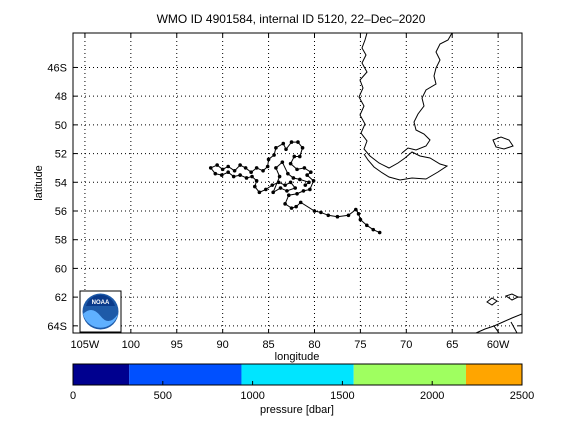 The width and height of the screenshot is (576, 432). I want to click on pressure-colorbar: 0 500 1000 1500 2000 2500 pressure [dbar], so click(302, 389).